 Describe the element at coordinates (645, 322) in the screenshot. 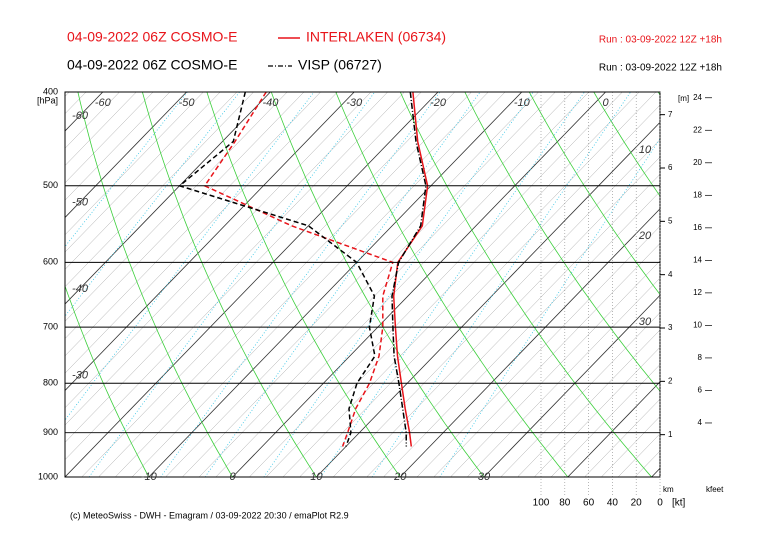

I see `right-label: 30` at that location.